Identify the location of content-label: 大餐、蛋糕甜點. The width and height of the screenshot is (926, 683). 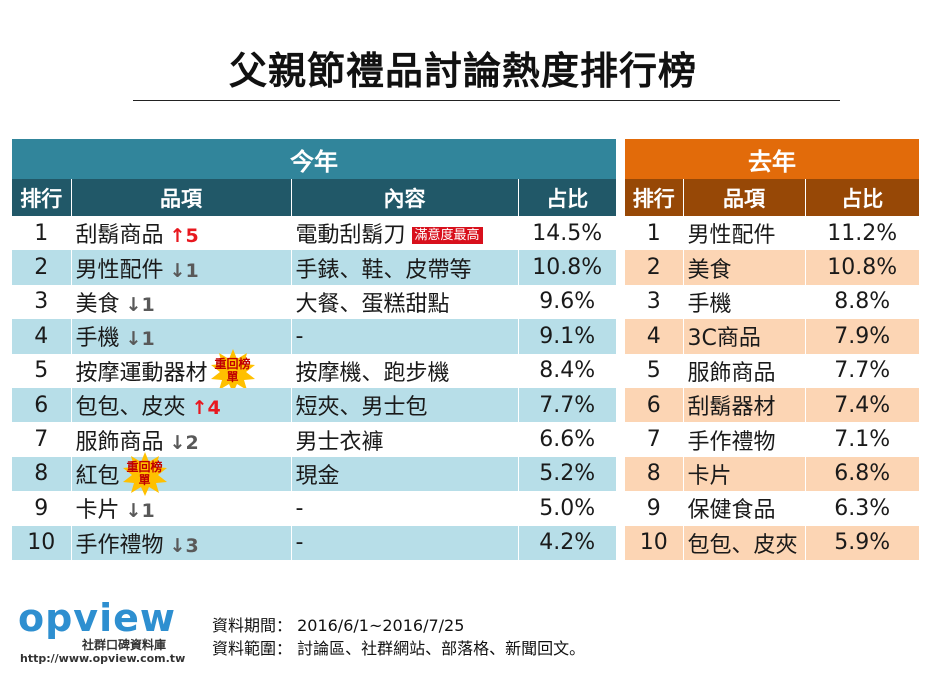
(372, 304).